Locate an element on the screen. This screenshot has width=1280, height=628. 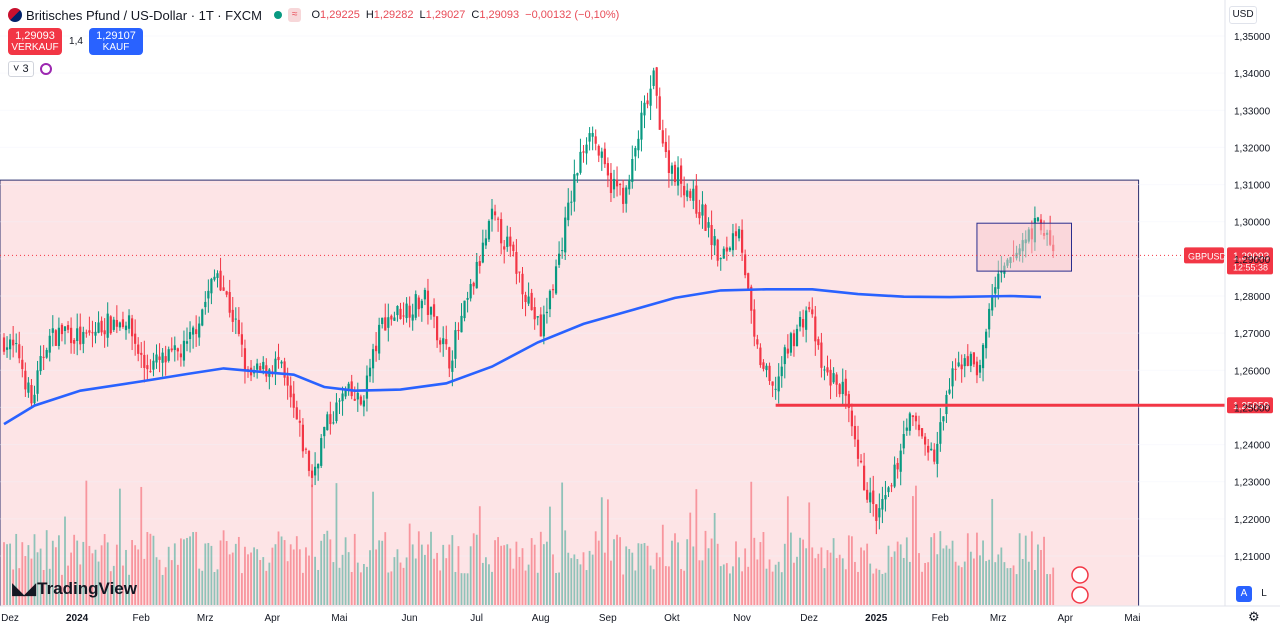
settings-gear-icon: ⚙ is located at coordinates (1254, 616).